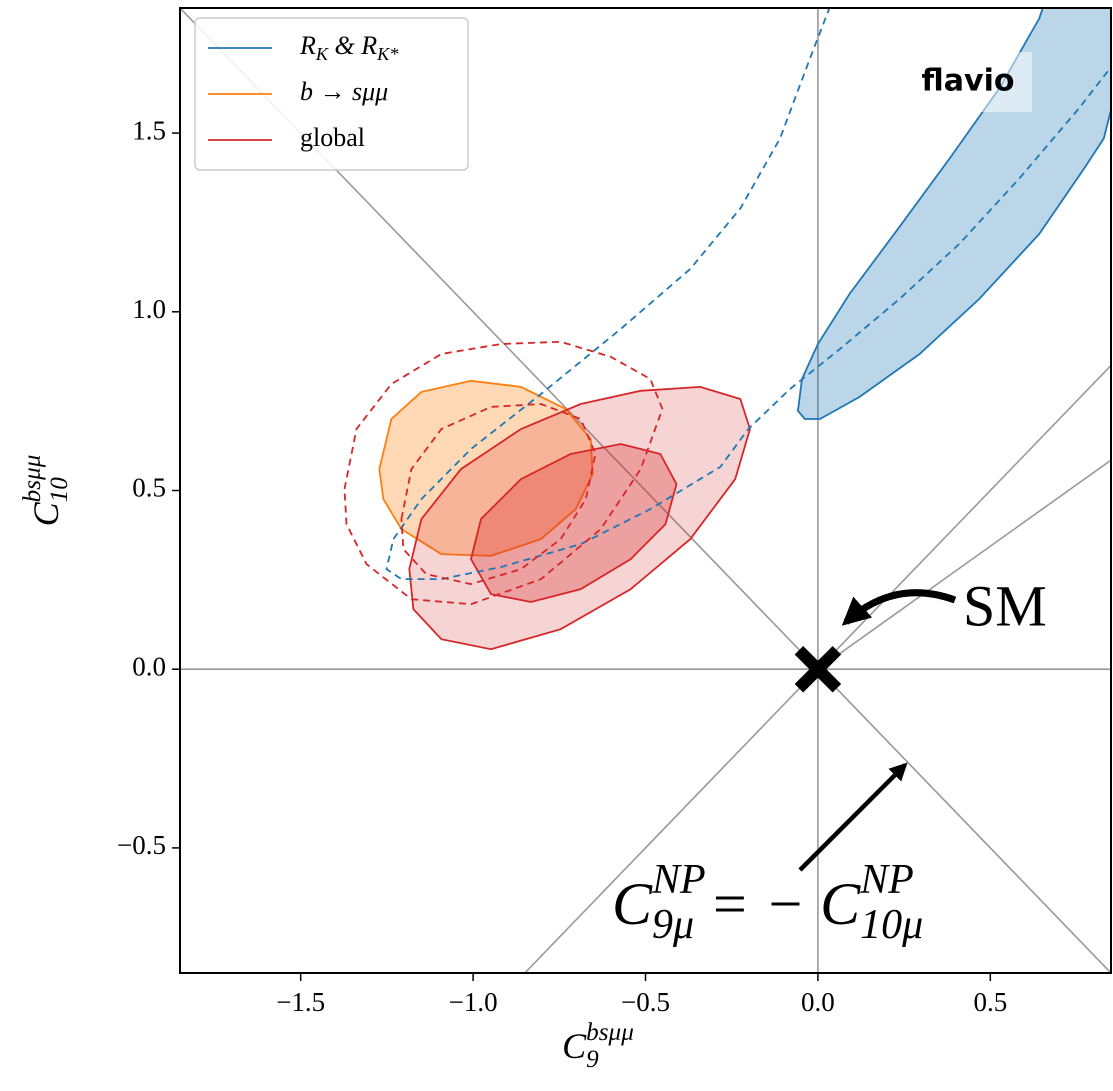 This screenshot has height=1091, width=1113. Describe the element at coordinates (968, 81) in the screenshot. I see `watermark: flavio` at that location.